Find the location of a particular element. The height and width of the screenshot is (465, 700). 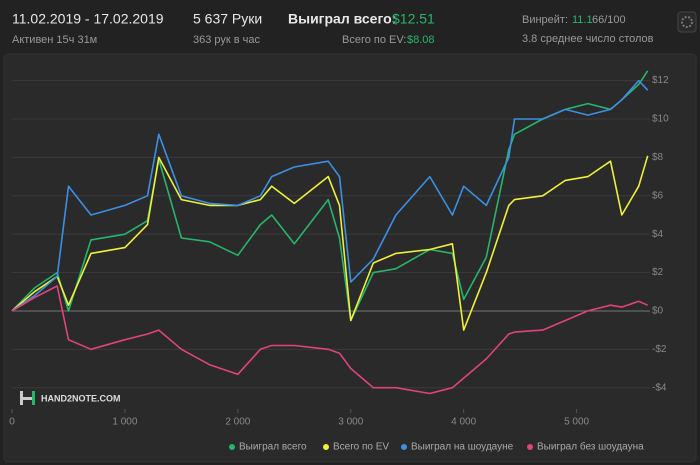

date-range: 11.02.2019 - 17.02.2019 is located at coordinates (88, 19).